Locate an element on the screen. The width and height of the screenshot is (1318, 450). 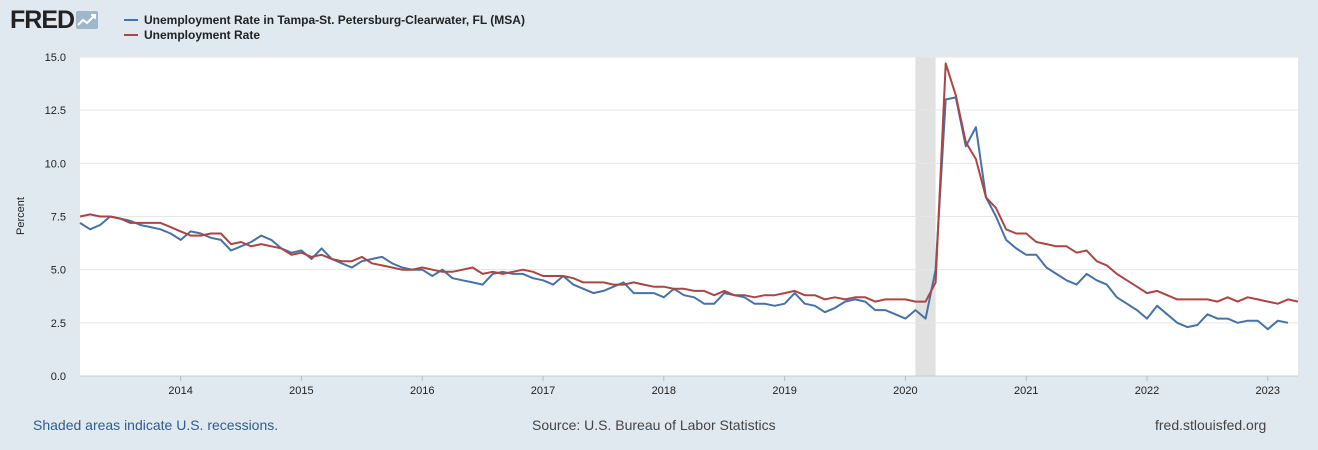
fred-logo: FRED is located at coordinates (54, 20).